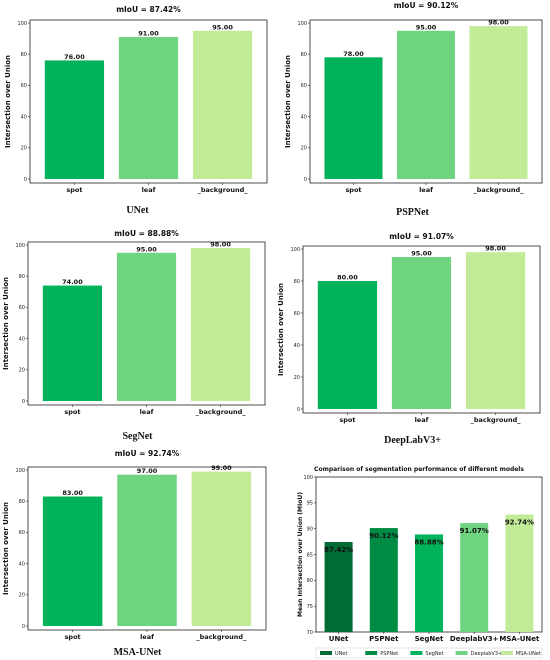 This screenshot has width=550, height=660. What do you see at coordinates (429, 583) in the screenshot?
I see `bar-SegNet` at bounding box center [429, 583].